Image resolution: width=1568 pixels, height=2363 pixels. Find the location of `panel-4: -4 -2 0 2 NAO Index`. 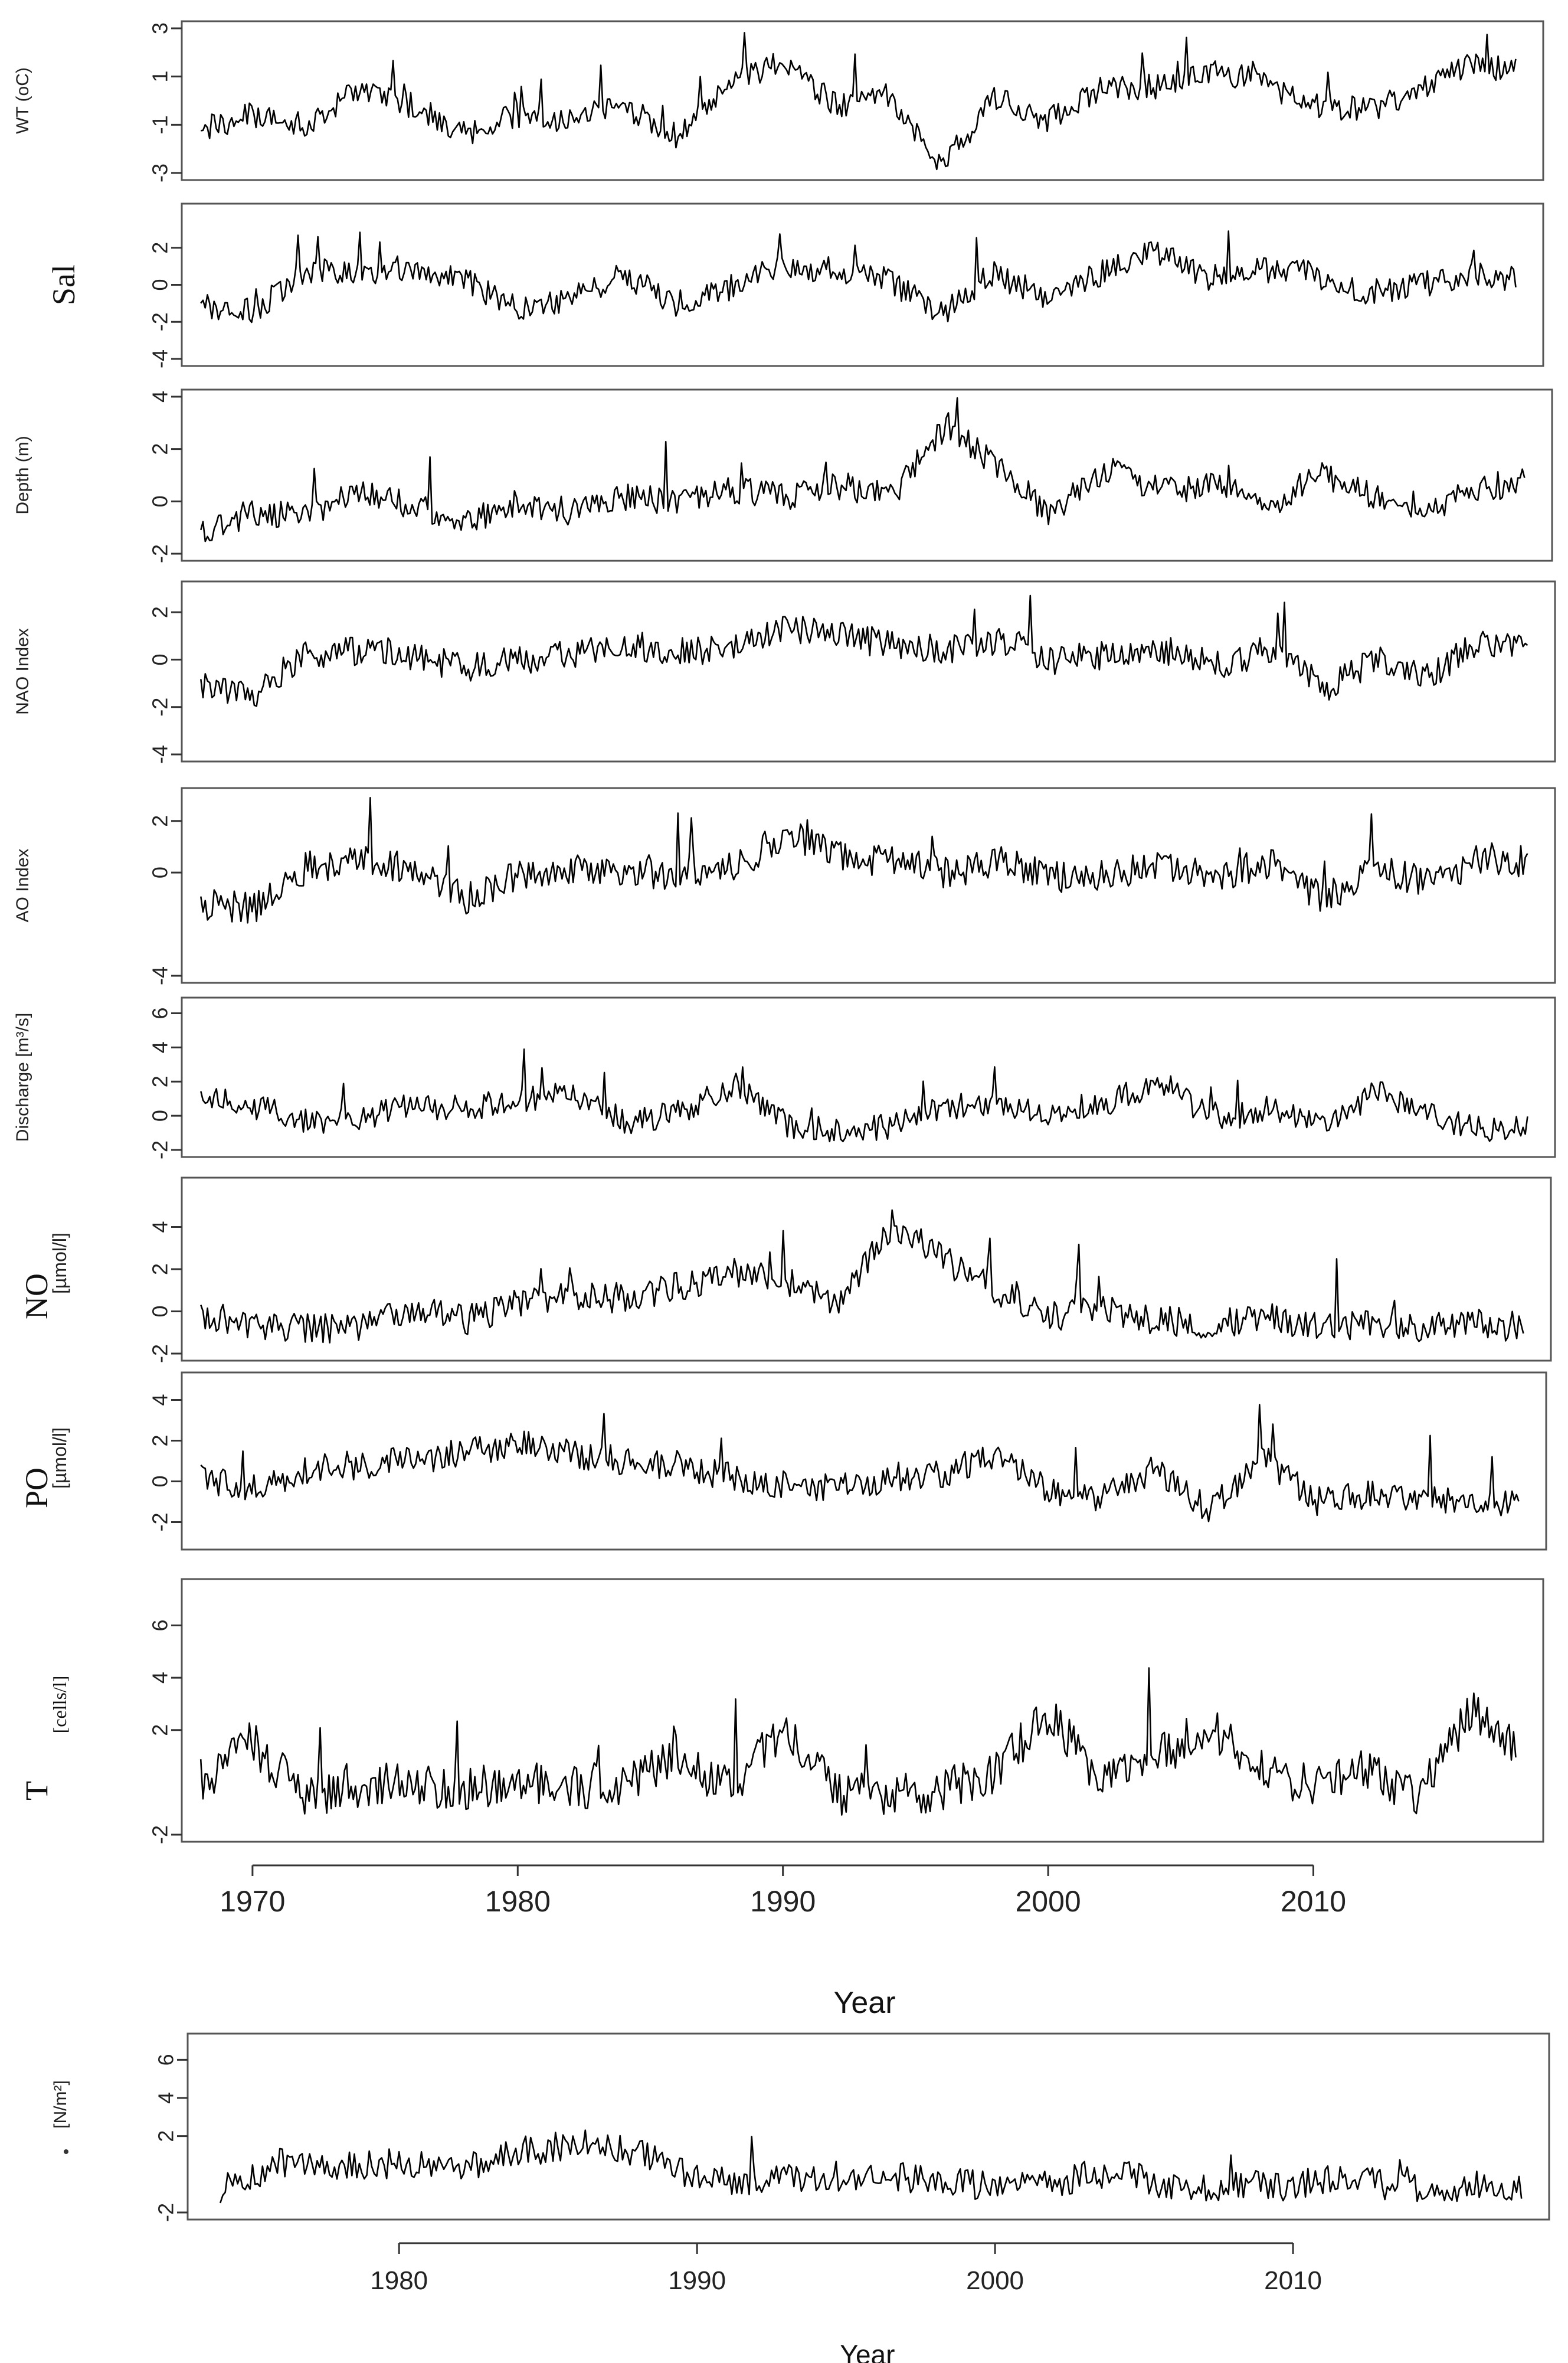

panel-4: -4 -2 0 2 NAO Index is located at coordinates (784, 672).